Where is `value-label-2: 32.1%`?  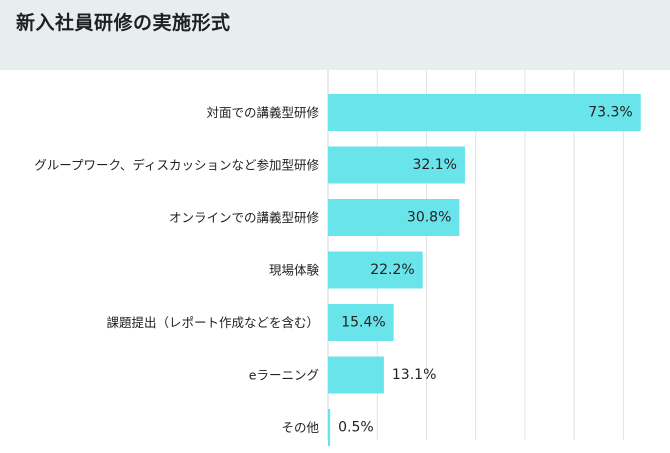
value-label-2: 32.1% is located at coordinates (434, 165).